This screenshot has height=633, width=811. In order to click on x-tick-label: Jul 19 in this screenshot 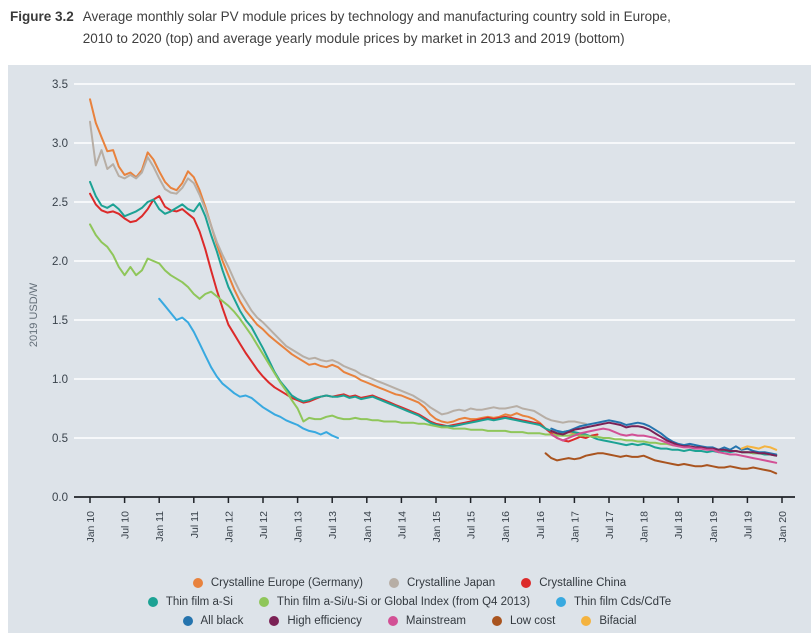, I will do `click(748, 525)`.